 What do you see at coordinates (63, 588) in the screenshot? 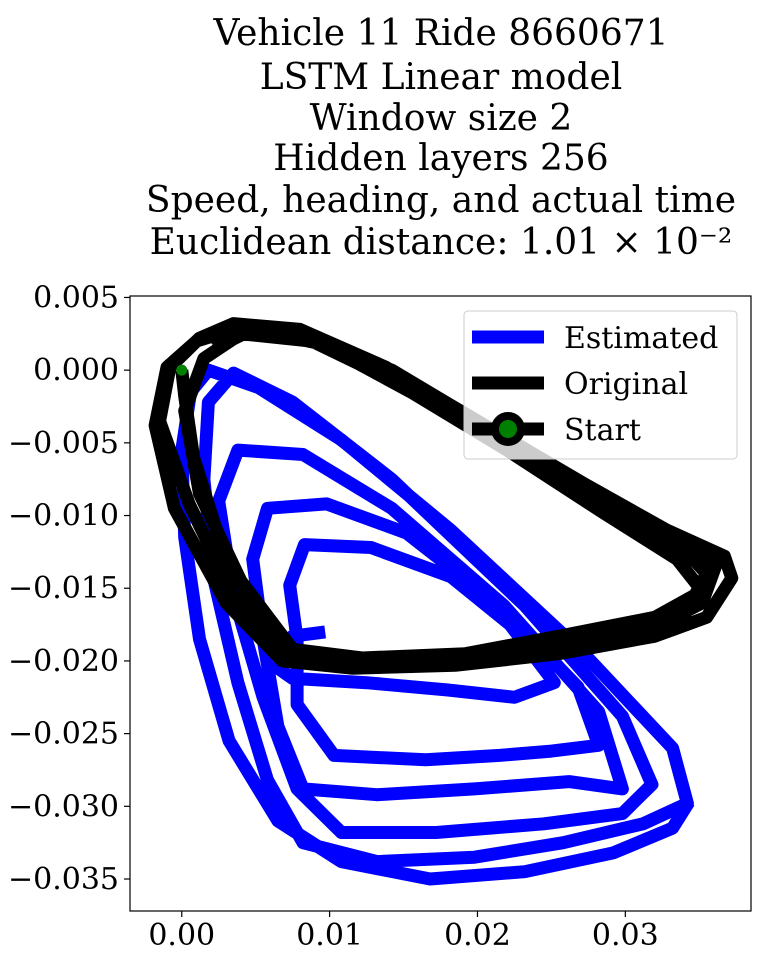
I see `y-tick-label: −0.015` at bounding box center [63, 588].